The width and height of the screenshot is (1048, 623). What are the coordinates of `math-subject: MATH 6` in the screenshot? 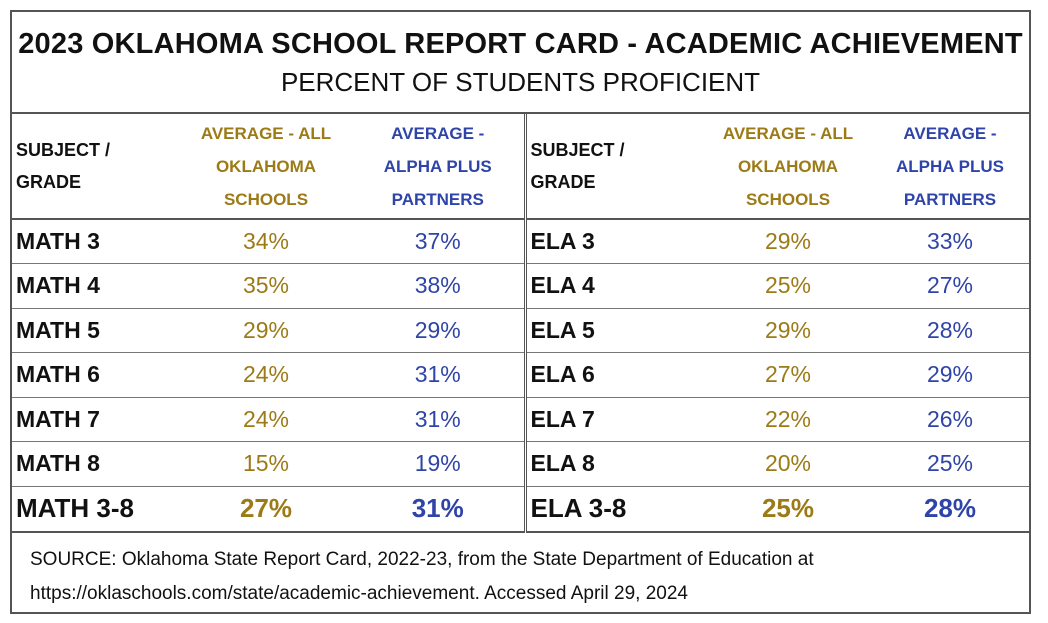 It's located at (96, 375).